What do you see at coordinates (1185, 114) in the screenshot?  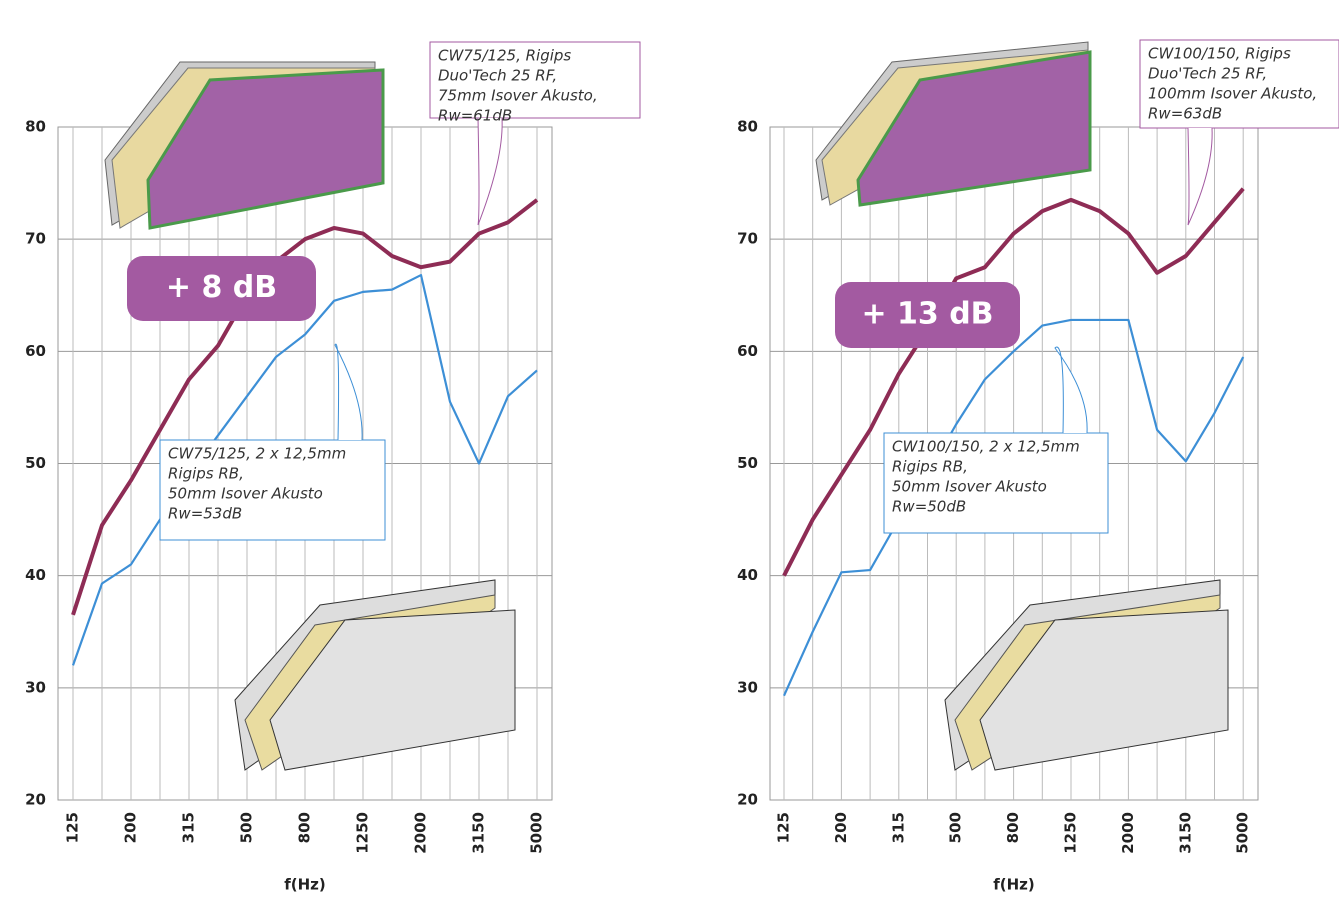 I see `callout-text: Rw=63dB` at bounding box center [1185, 114].